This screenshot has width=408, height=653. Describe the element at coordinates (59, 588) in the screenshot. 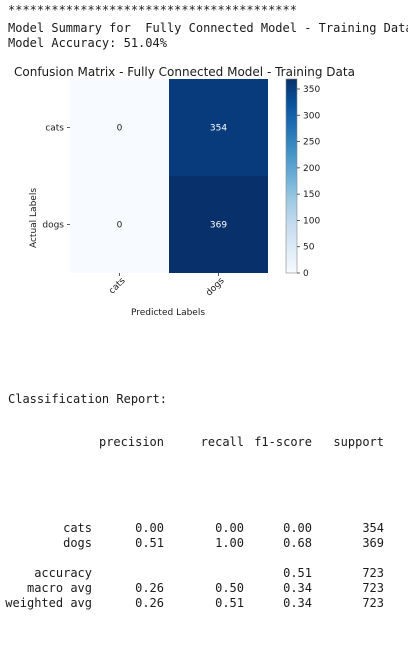

I see `row-name: macro avg` at that location.